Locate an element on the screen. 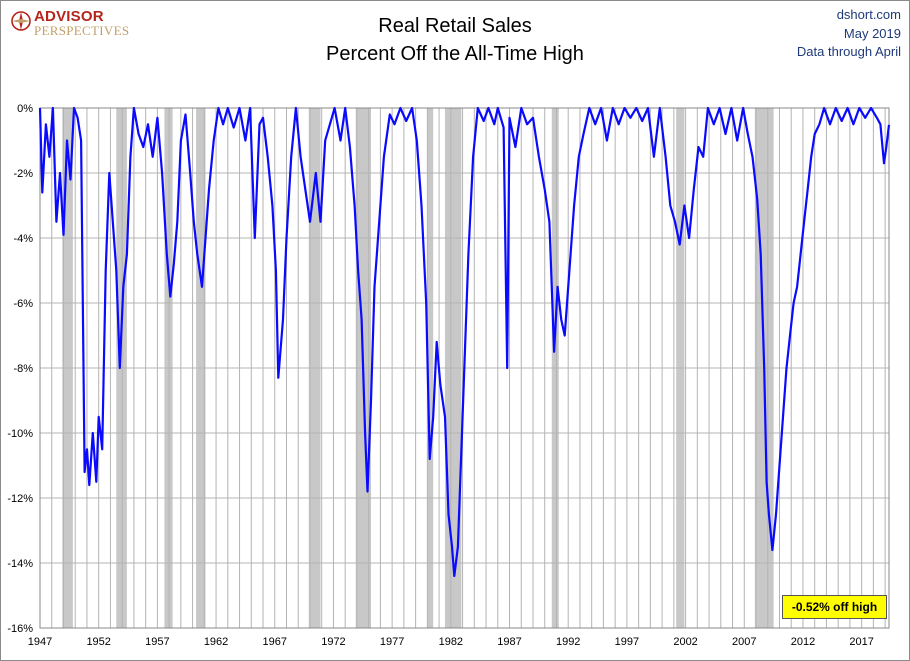  y-tick-label: -2% is located at coordinates (23, 174).